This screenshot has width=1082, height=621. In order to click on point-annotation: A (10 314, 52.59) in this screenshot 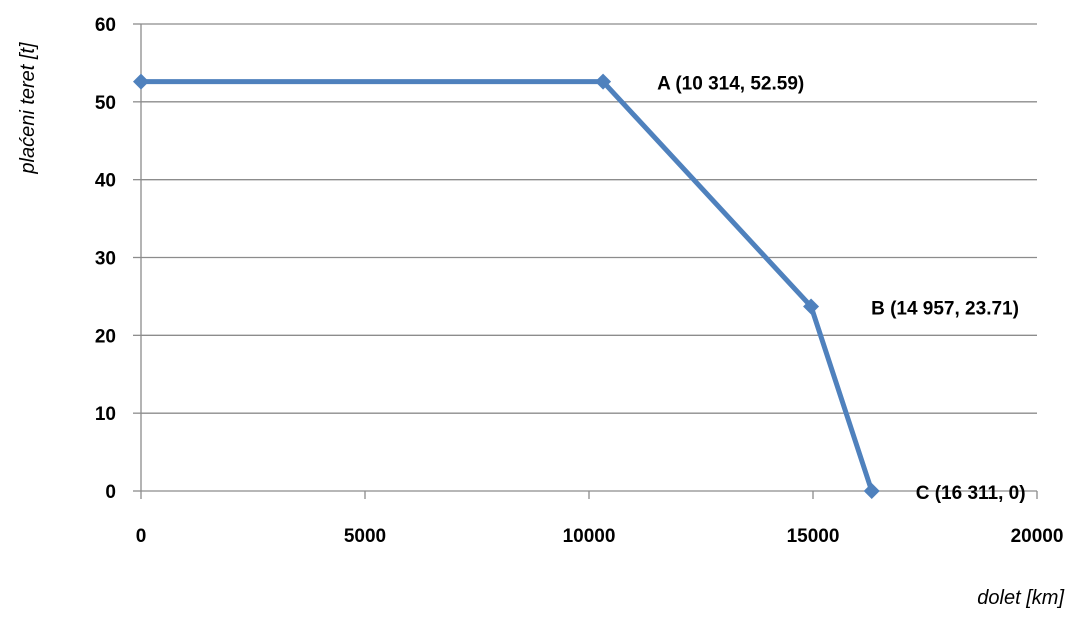, I will do `click(730, 84)`.